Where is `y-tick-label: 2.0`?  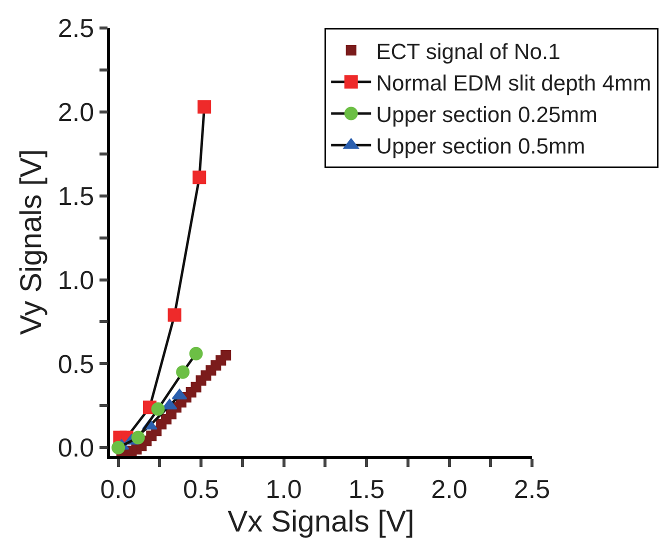 y-tick-label: 2.0 is located at coordinates (76, 112).